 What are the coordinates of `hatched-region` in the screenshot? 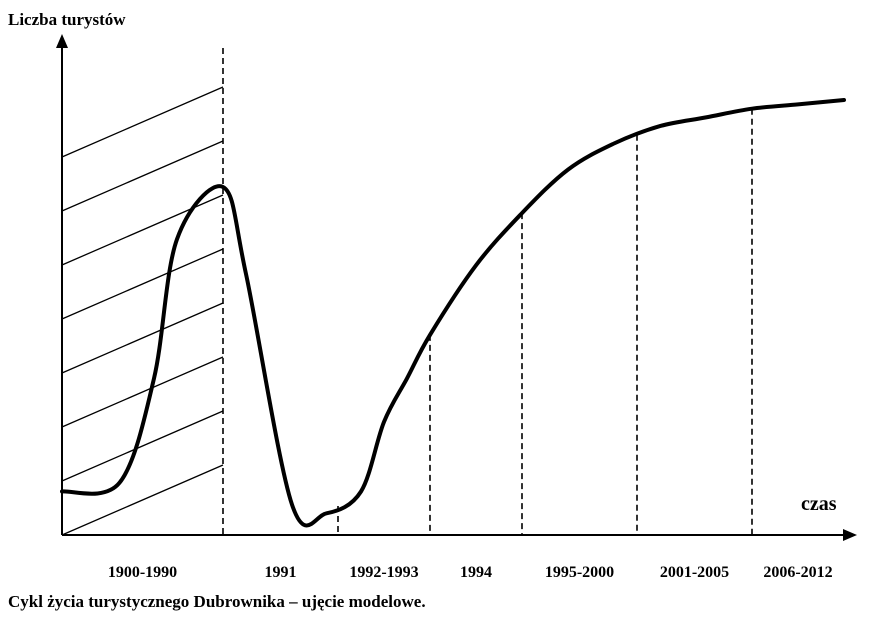 It's located at (142, 311).